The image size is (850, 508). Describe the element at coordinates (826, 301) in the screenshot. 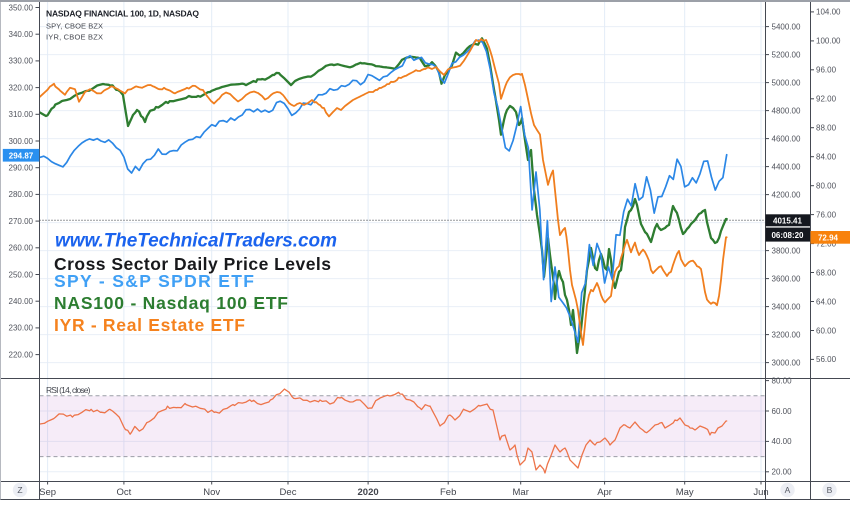

I see `svg-text: 64.00` at that location.